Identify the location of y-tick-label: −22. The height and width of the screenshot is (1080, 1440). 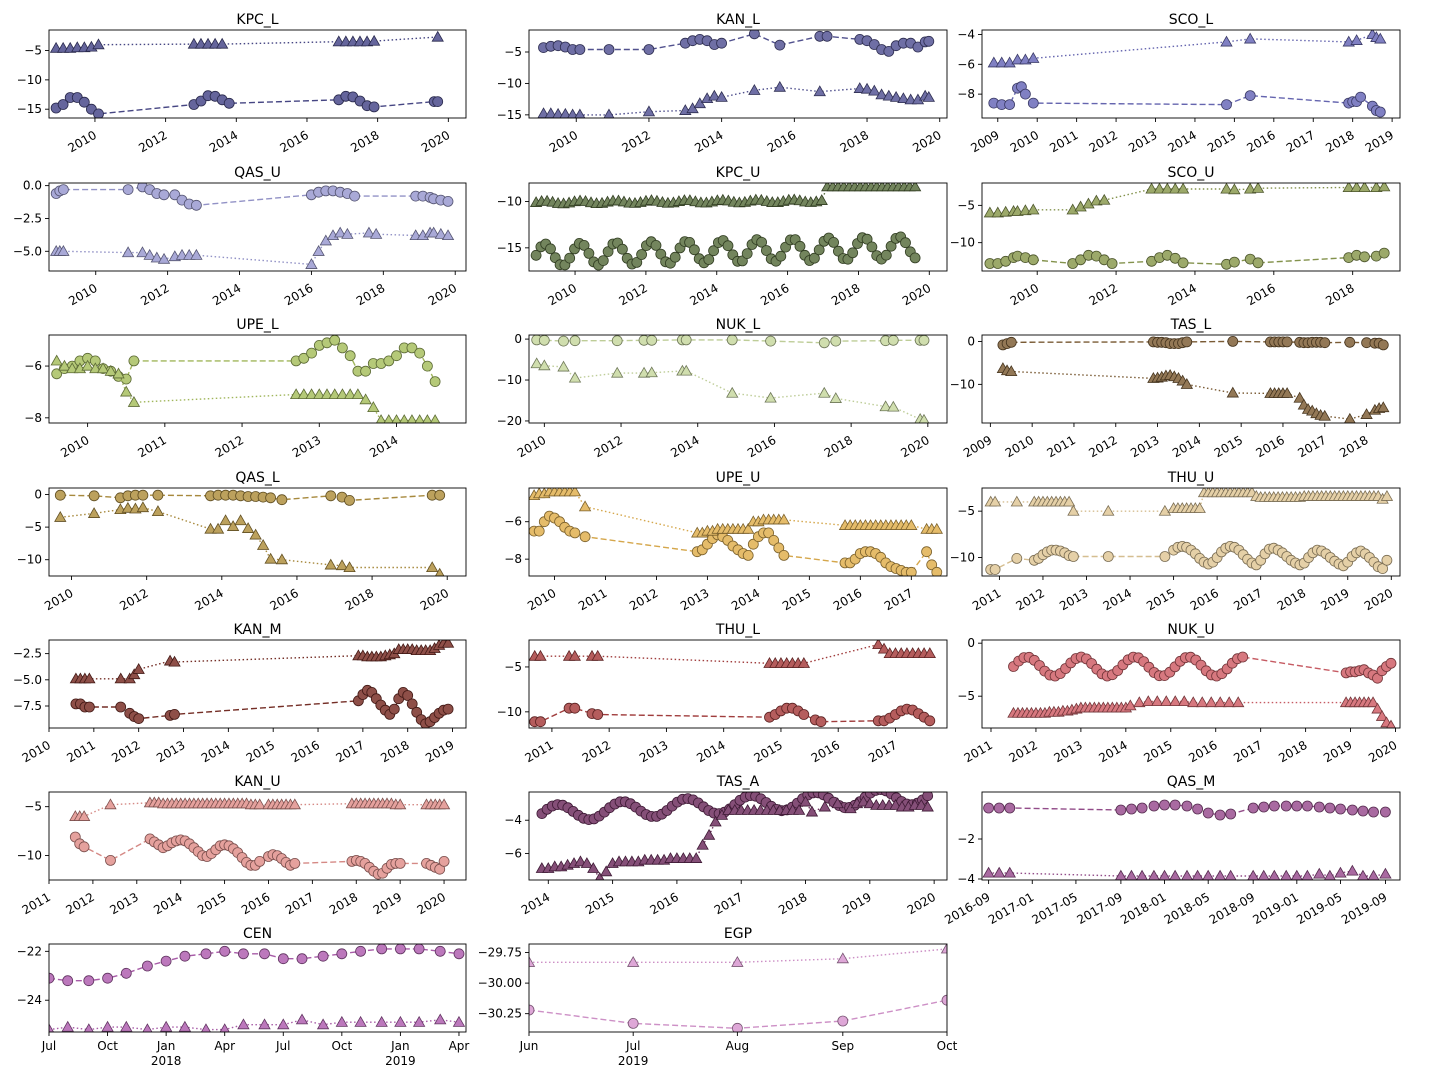
(29, 951).